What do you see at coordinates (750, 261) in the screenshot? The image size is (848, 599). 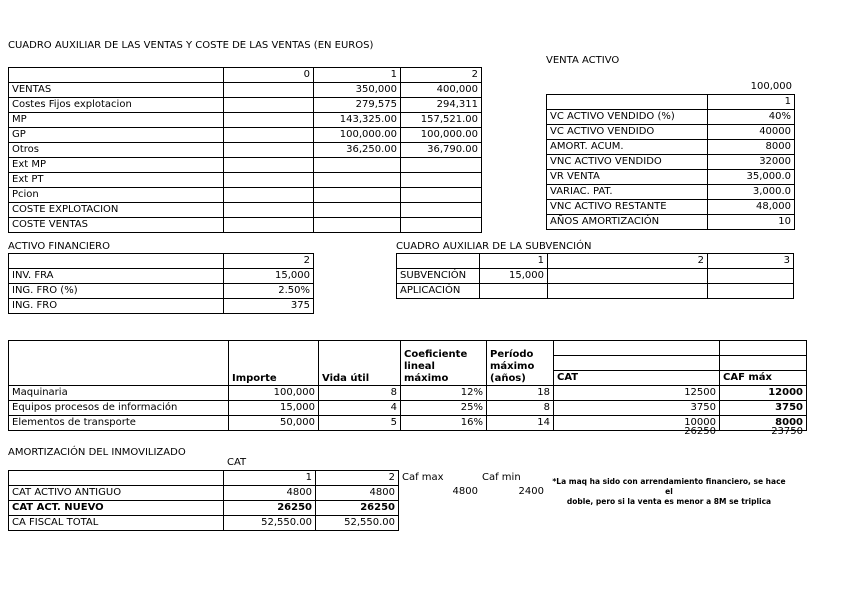 I see `cell: 3` at bounding box center [750, 261].